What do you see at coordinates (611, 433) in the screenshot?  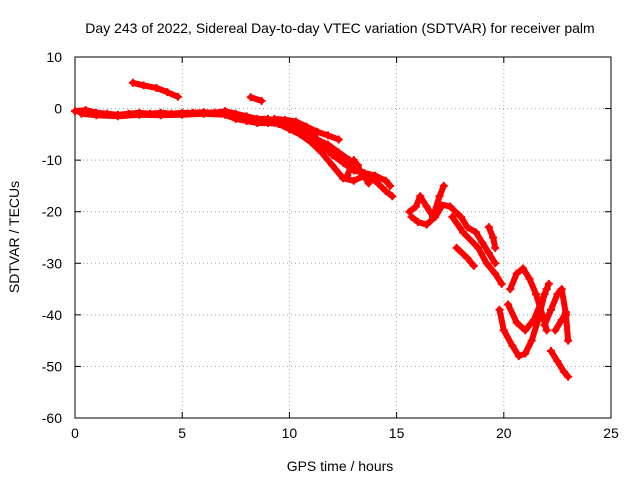 I see `x-tick-label: 25` at bounding box center [611, 433].